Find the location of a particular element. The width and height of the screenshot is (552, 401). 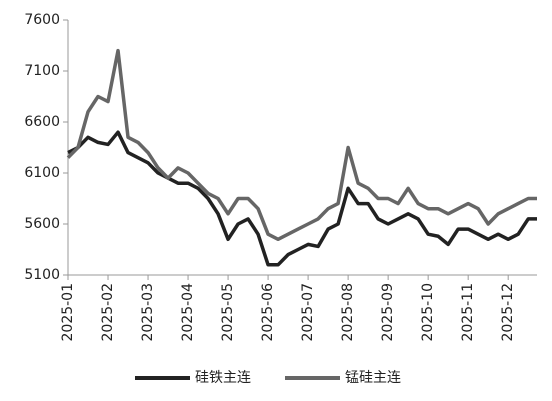

y-tick-label: 5100 is located at coordinates (42, 275).